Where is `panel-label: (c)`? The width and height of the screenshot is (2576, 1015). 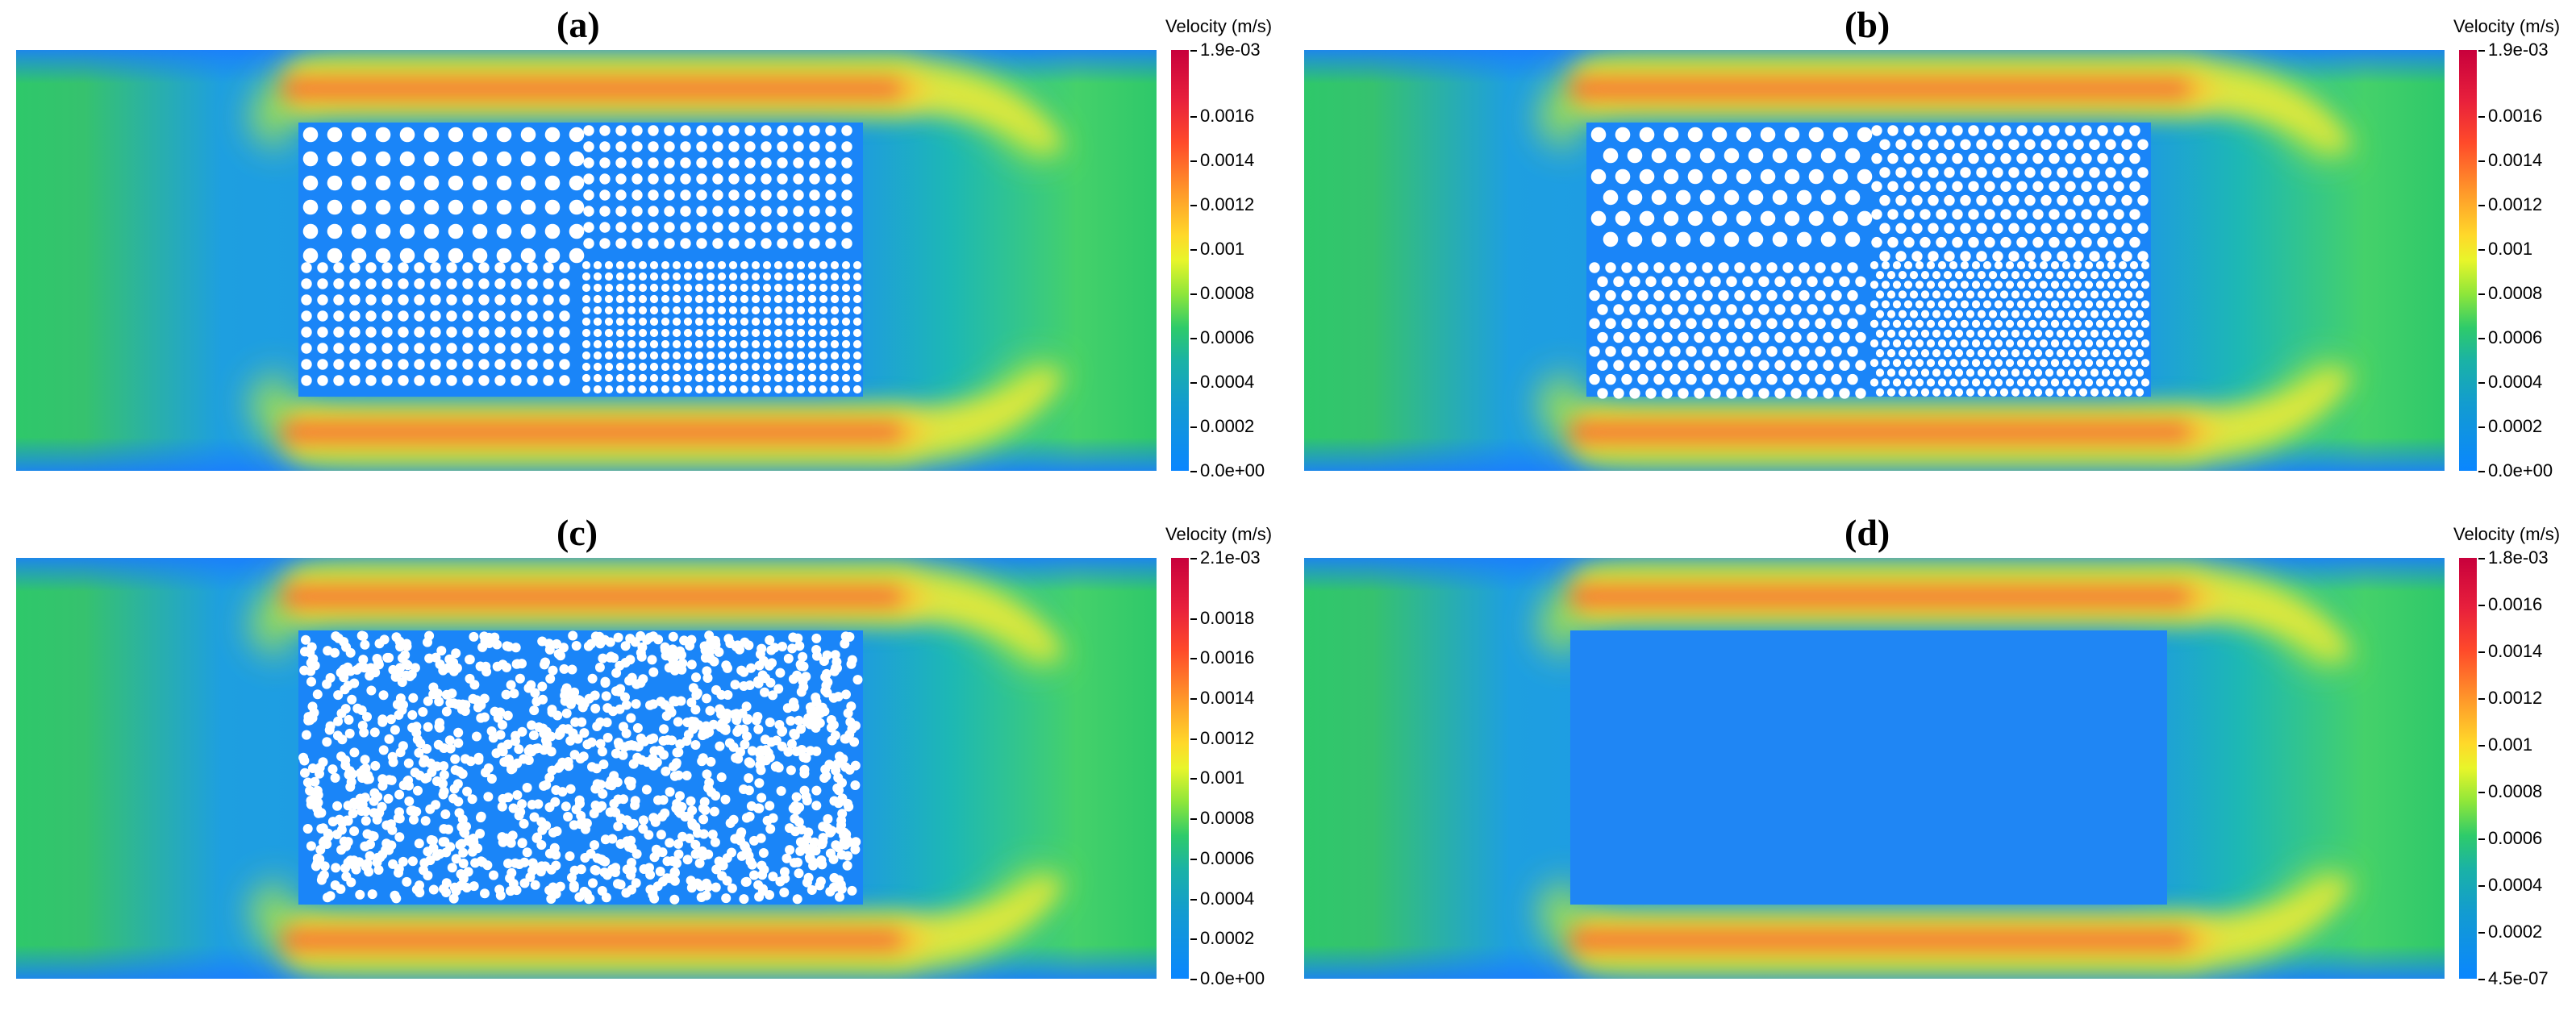 panel-label: (c) is located at coordinates (577, 532).